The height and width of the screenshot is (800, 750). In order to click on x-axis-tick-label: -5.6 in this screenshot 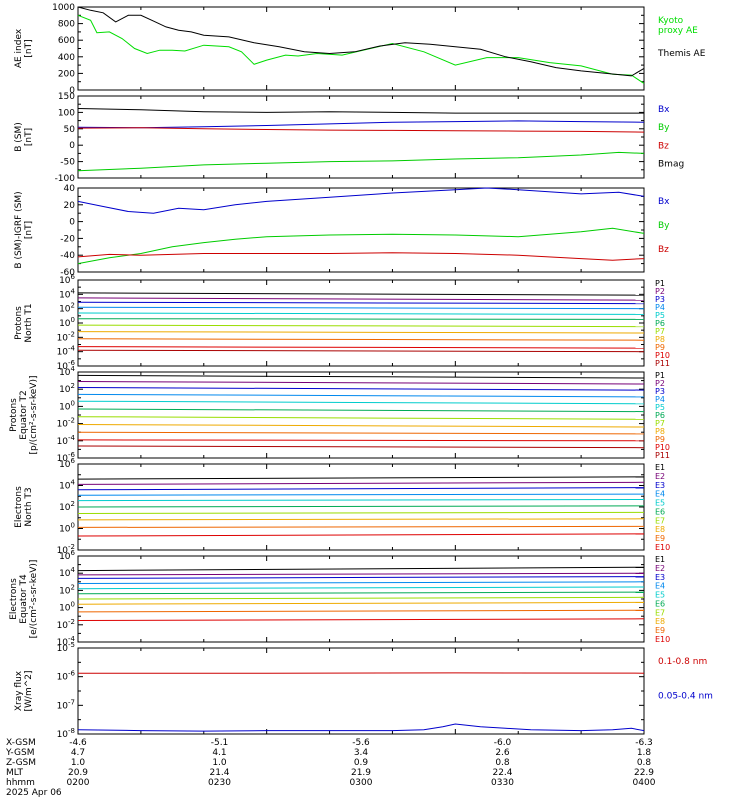, I will do `click(361, 743)`.